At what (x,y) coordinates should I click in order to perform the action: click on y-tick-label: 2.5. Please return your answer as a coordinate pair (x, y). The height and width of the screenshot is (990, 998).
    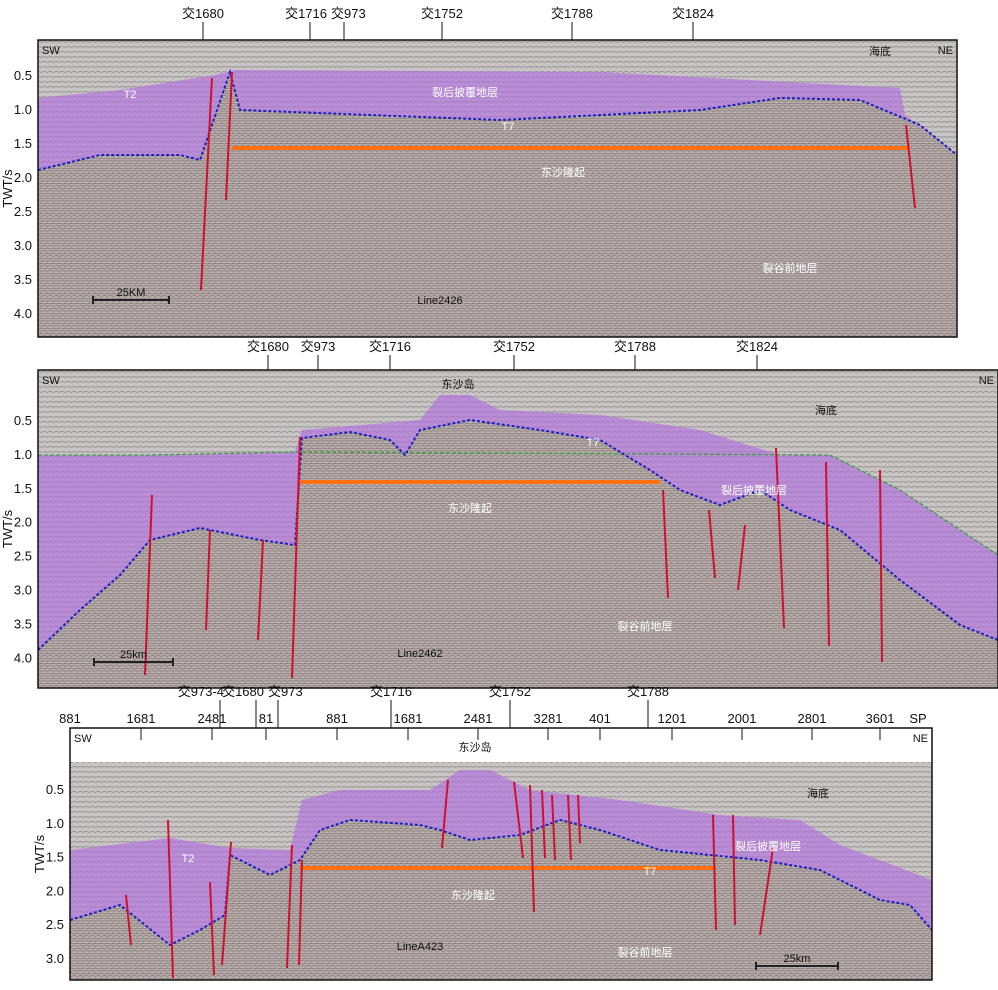
    Looking at the image, I should click on (23, 211).